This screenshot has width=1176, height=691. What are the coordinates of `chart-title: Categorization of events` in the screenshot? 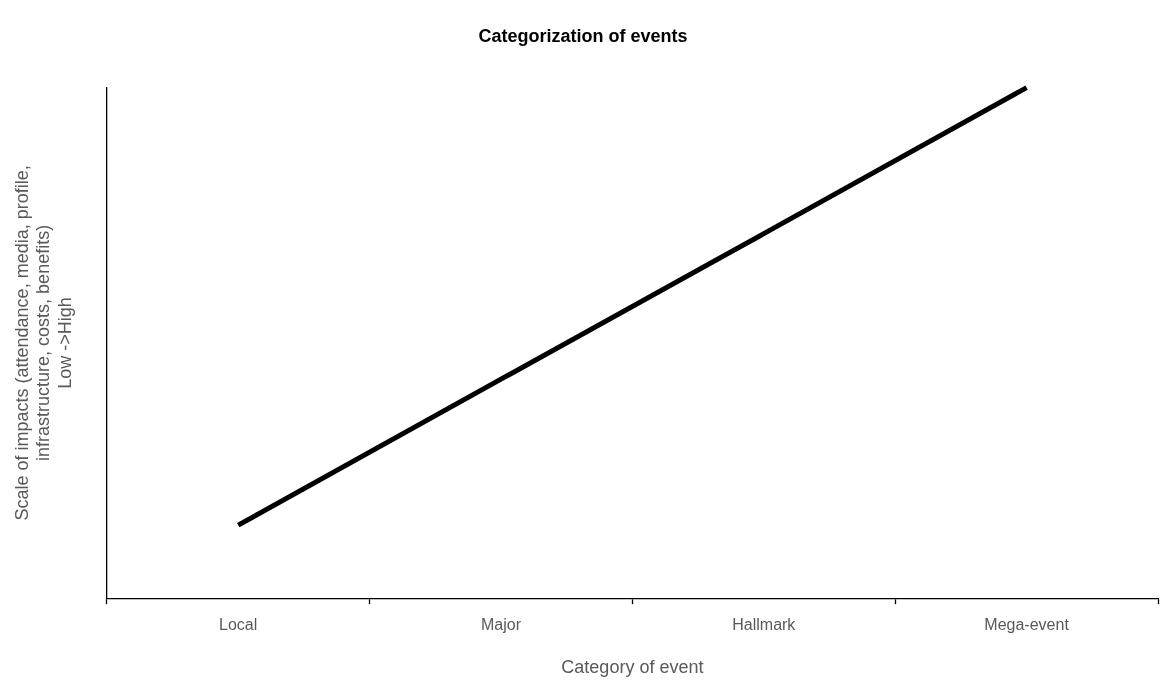 It's located at (583, 35).